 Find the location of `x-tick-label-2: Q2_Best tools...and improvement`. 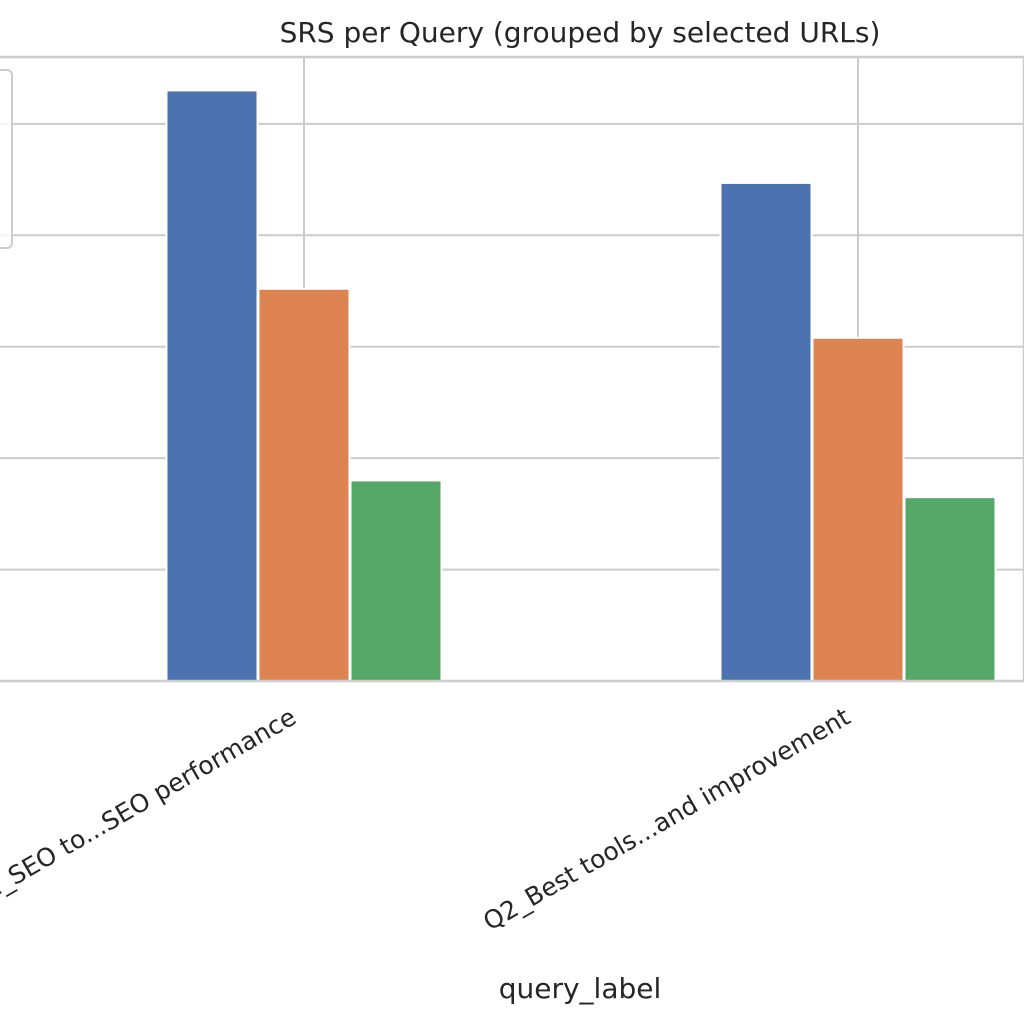

x-tick-label-2: Q2_Best tools...and improvement is located at coordinates (666, 819).